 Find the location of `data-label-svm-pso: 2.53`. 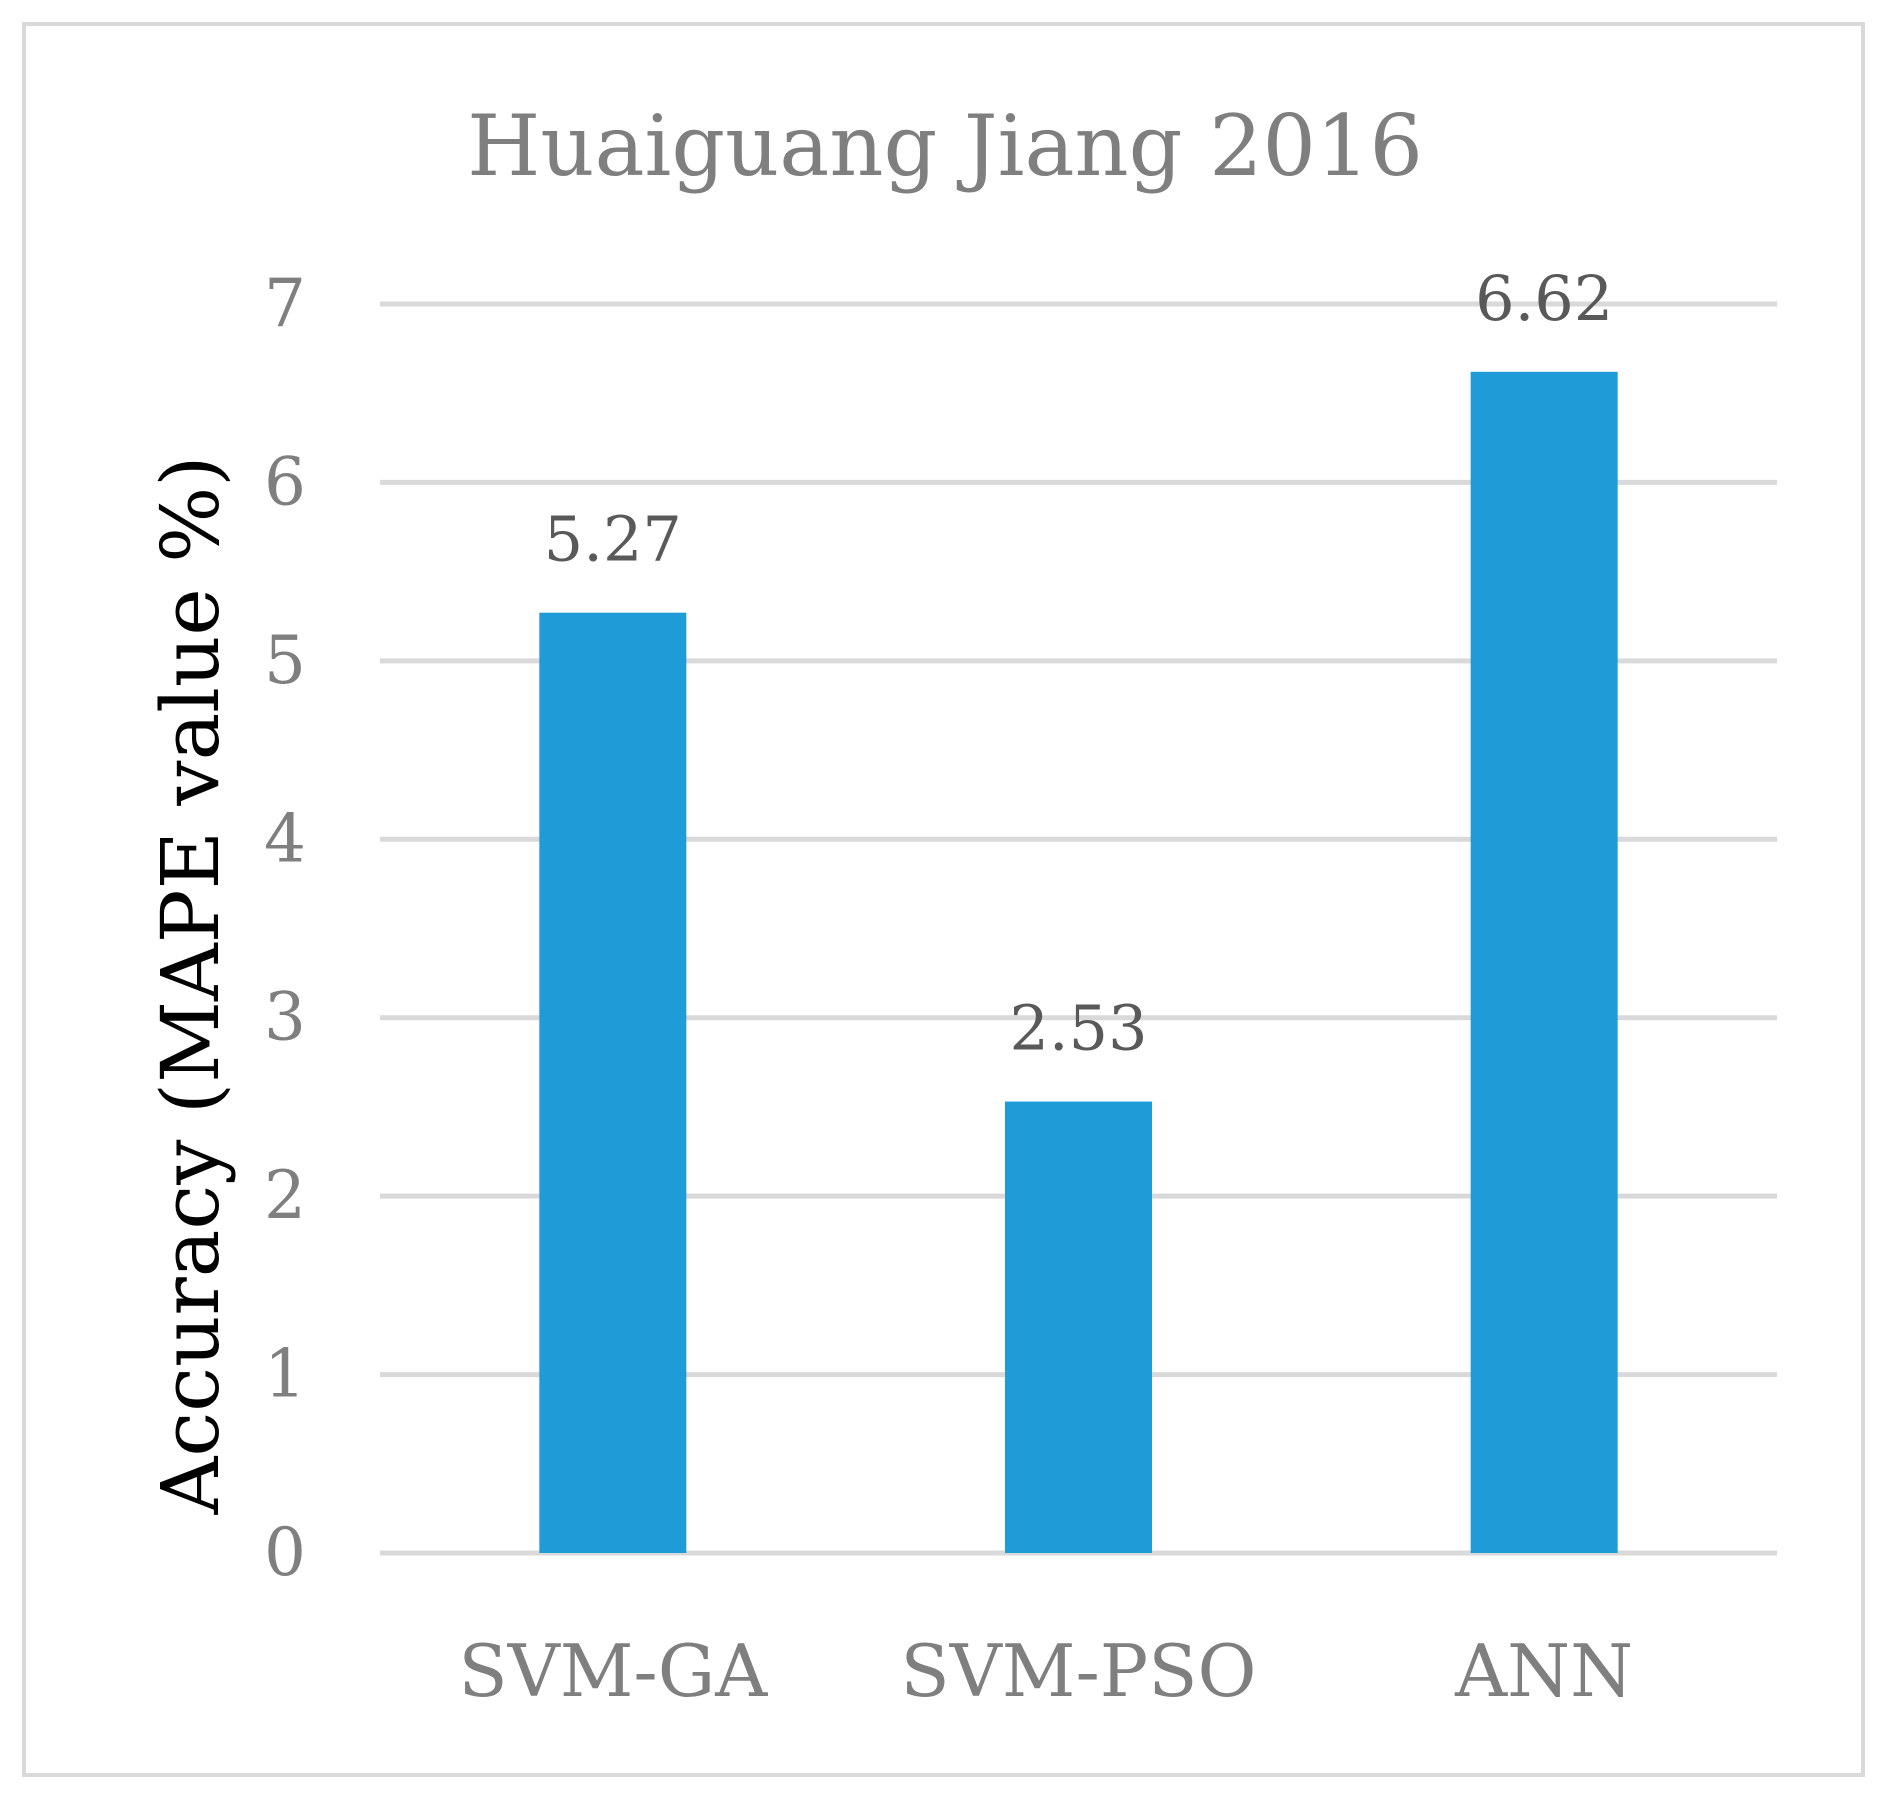

data-label-svm-pso: 2.53 is located at coordinates (1078, 1028).